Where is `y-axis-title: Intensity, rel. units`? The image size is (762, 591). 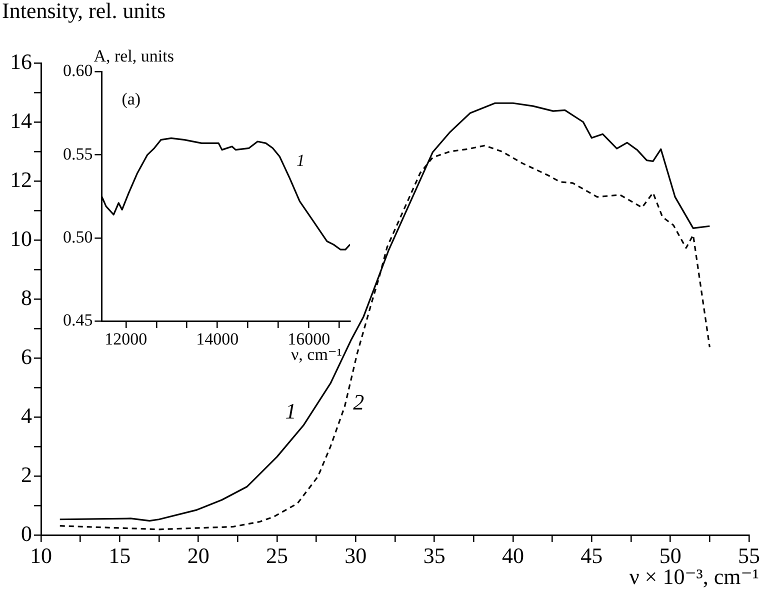
y-axis-title: Intensity, rel. units is located at coordinates (84, 11).